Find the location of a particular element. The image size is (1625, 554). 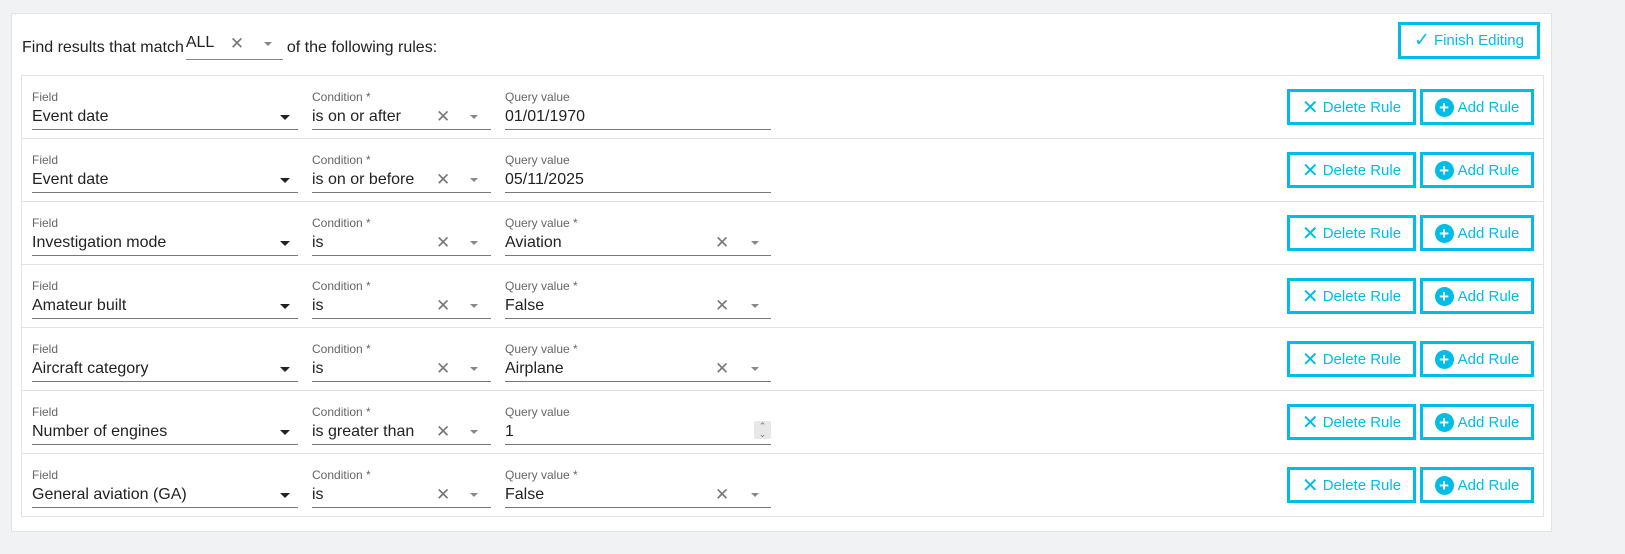

query-value-input: Query value * Aviation ✕ is located at coordinates (638, 229).